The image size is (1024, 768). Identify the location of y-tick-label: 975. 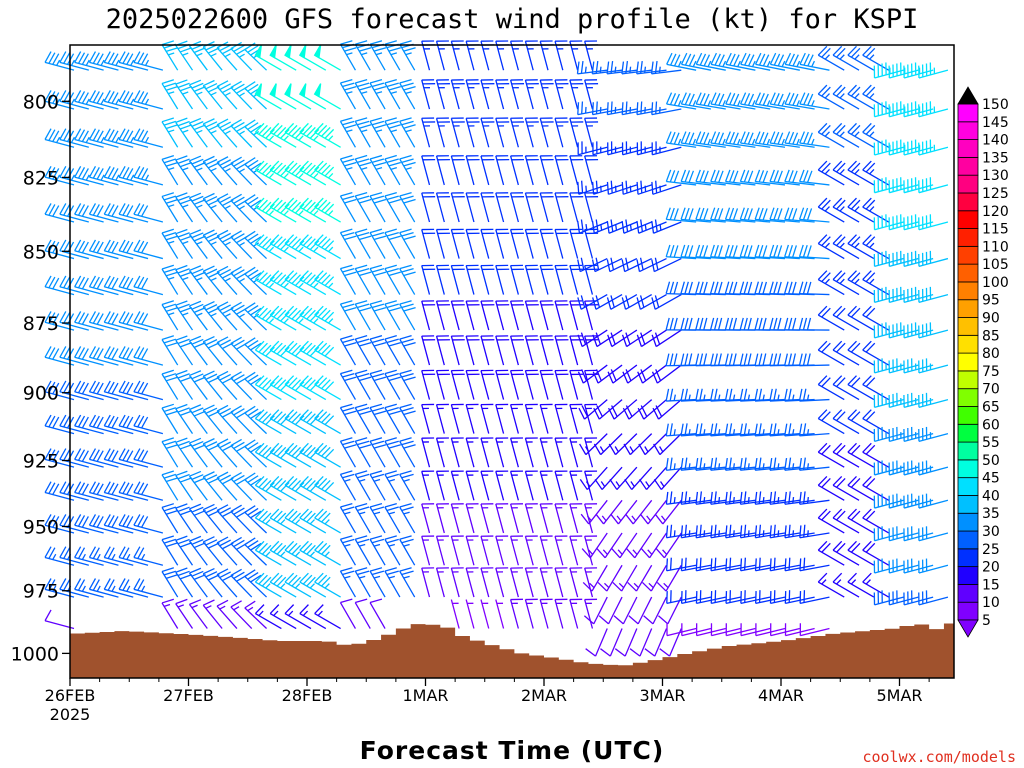
(41, 592).